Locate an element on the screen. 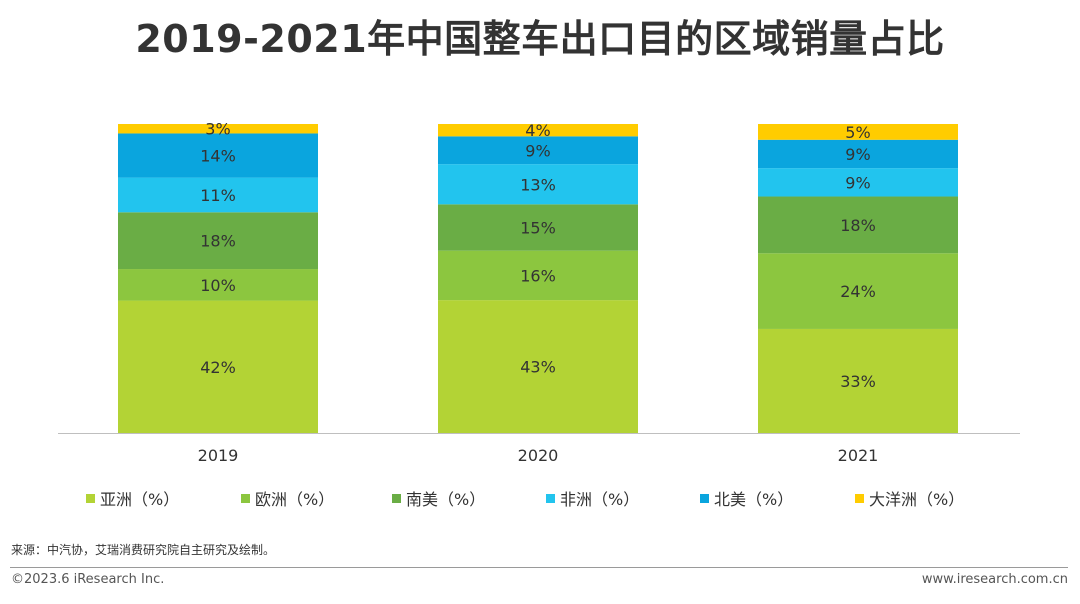 The width and height of the screenshot is (1080, 604). bar-segment-2019-africa is located at coordinates (218, 195).